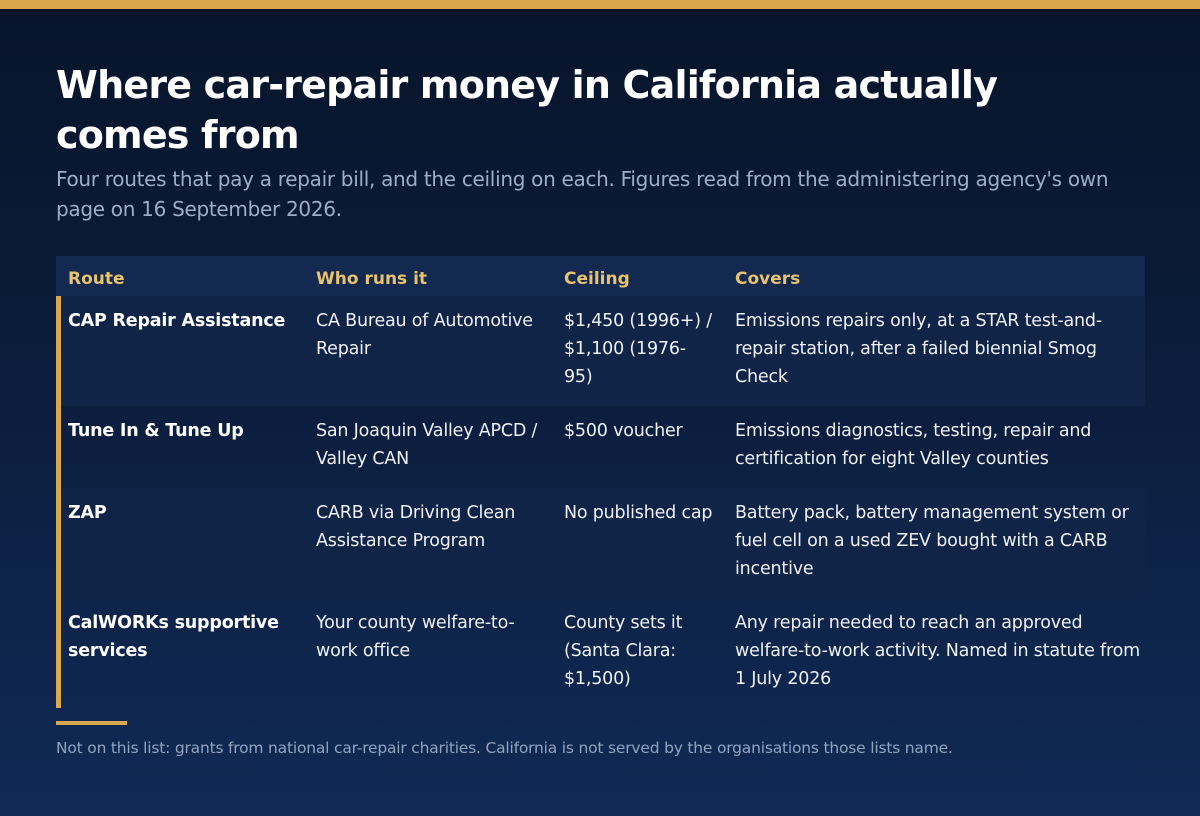  I want to click on administrator: Your county welfare-to-work office, so click(415, 637).